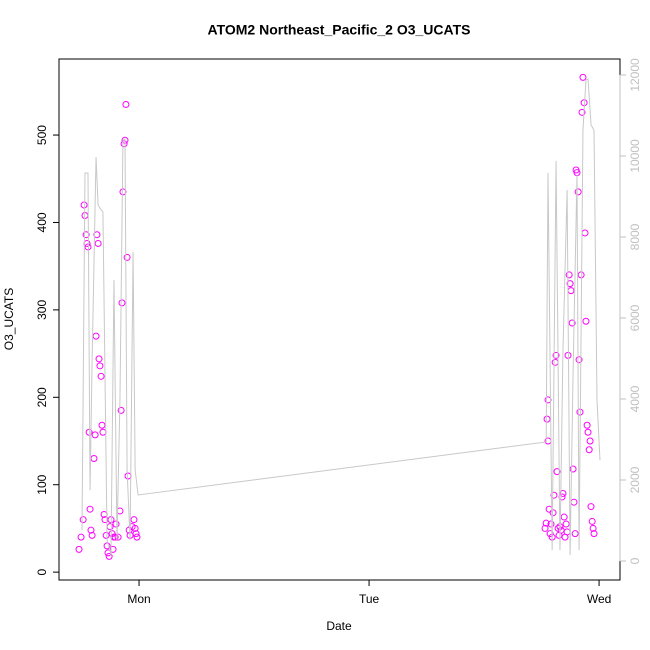  What do you see at coordinates (635, 479) in the screenshot?
I see `y2-tick-label: 2000` at bounding box center [635, 479].